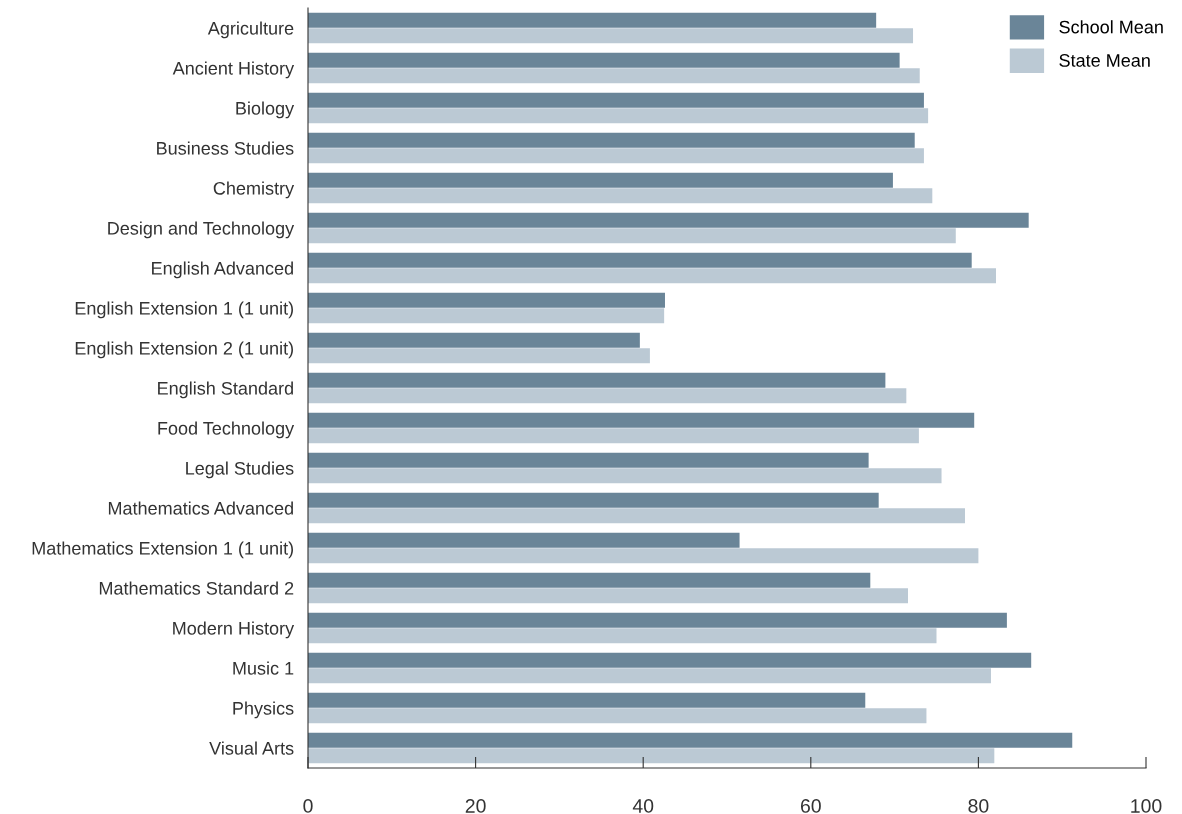  What do you see at coordinates (265, 110) in the screenshot?
I see `y-tick-label: Biology` at bounding box center [265, 110].